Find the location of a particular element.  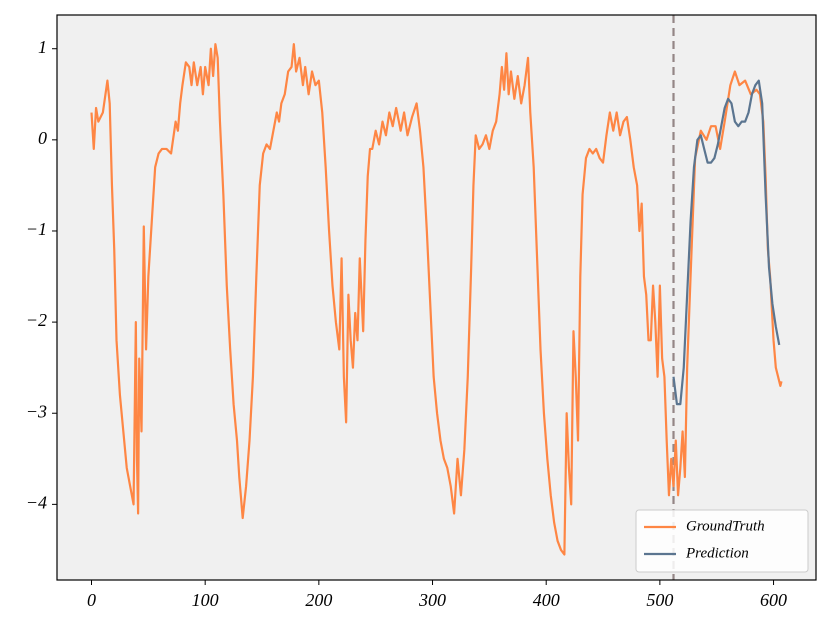

legend-label: Prediction is located at coordinates (717, 553).